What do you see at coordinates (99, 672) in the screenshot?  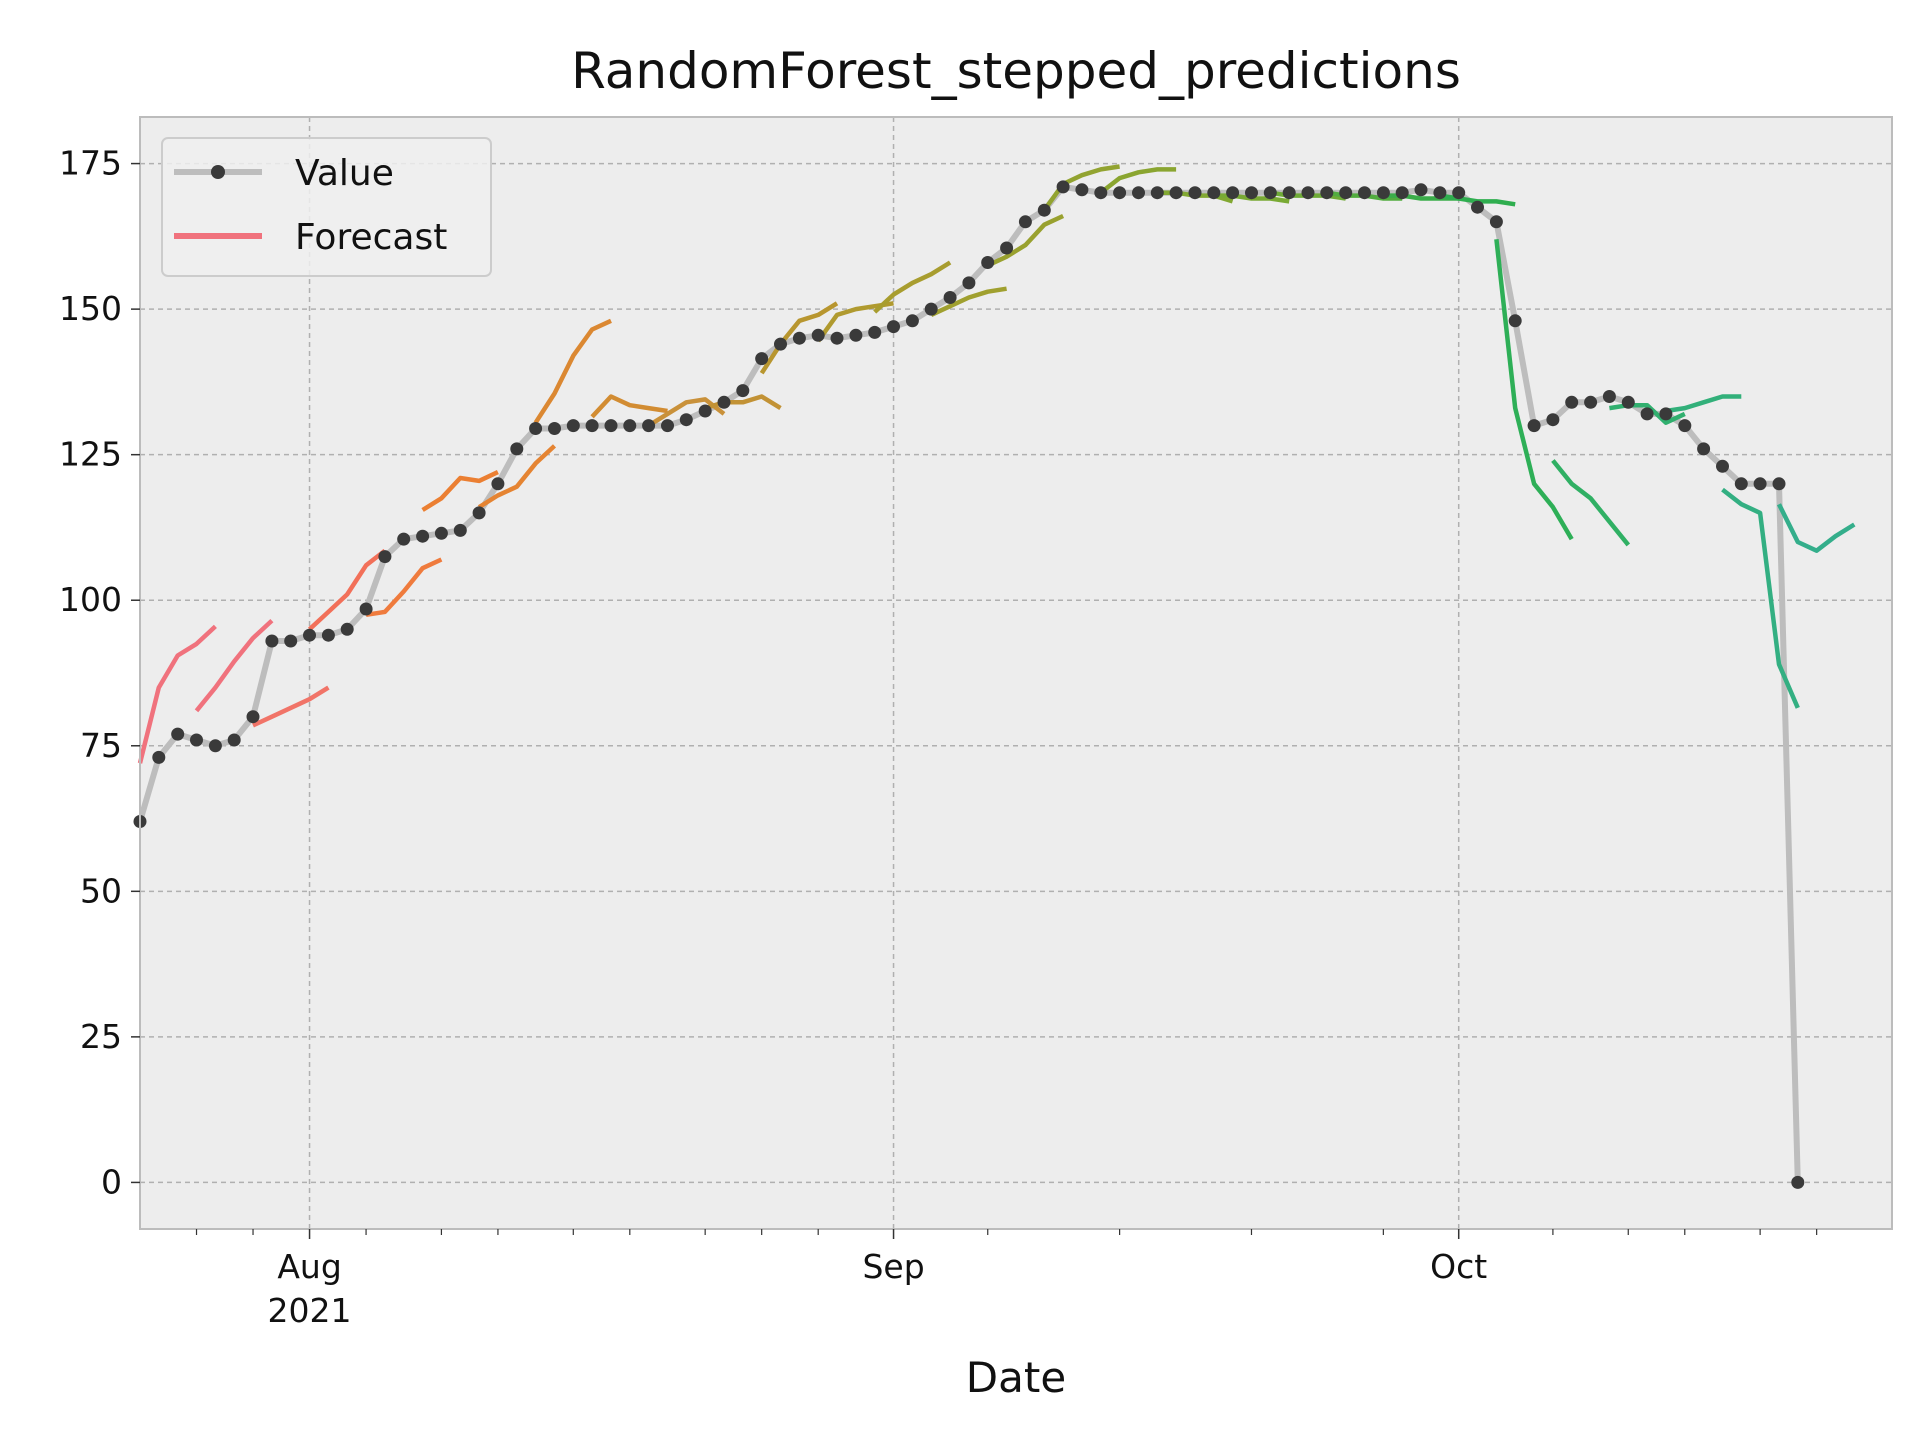 I see `y-axis: 0 25 50 75 100 125 150 175` at bounding box center [99, 672].